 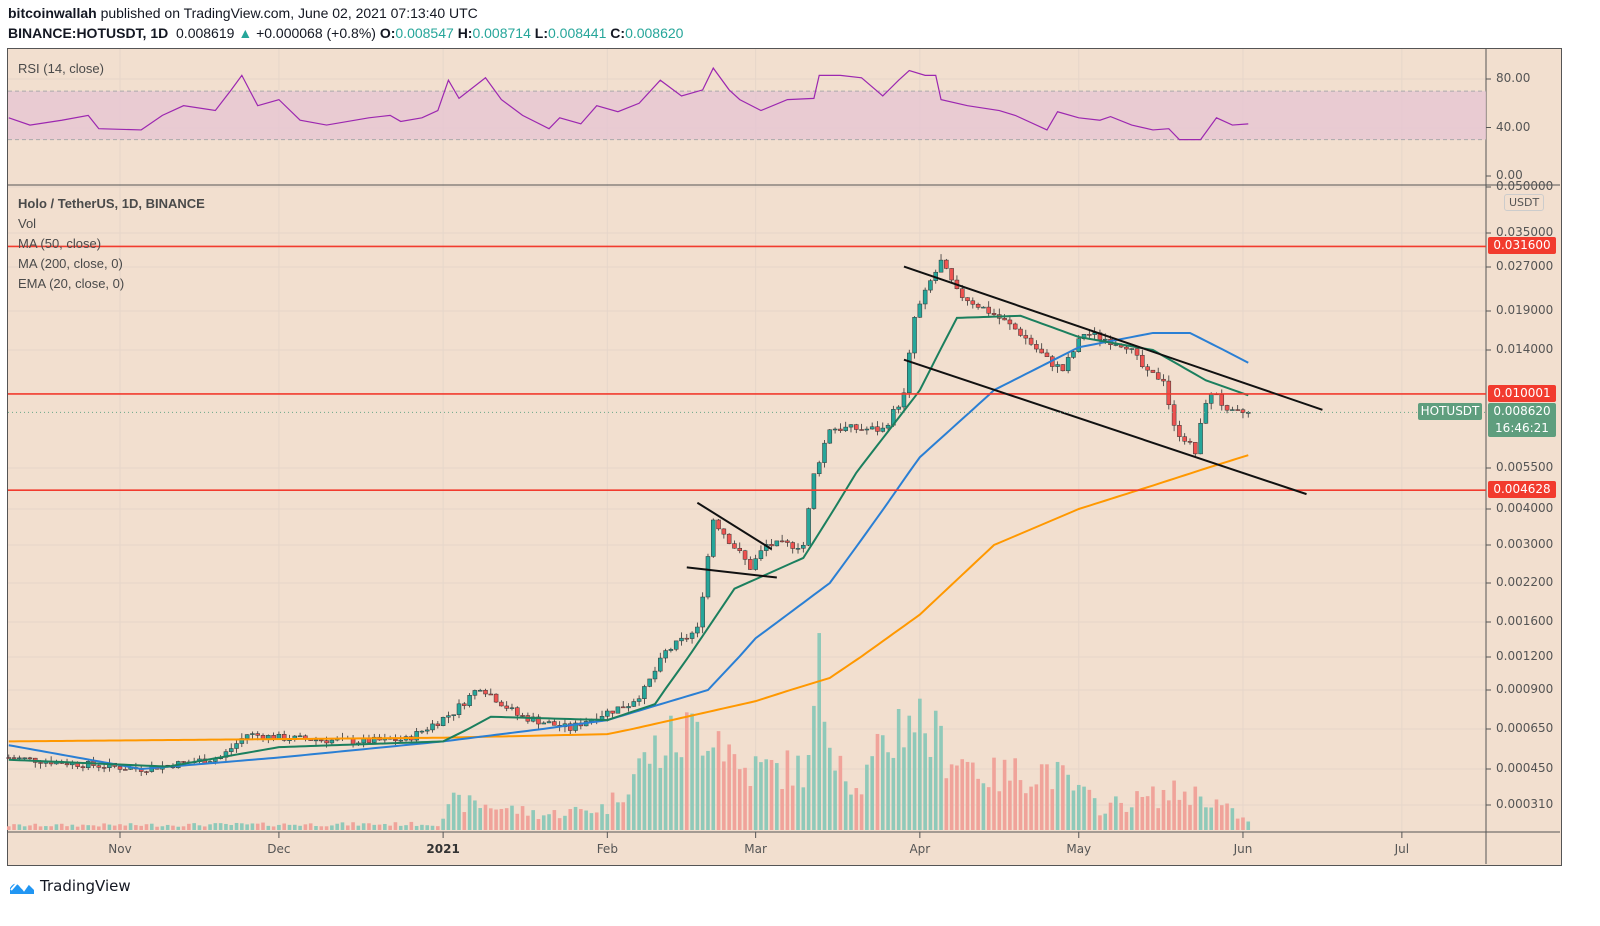 What do you see at coordinates (1524, 202) in the screenshot?
I see `currency-label: USDT` at bounding box center [1524, 202].